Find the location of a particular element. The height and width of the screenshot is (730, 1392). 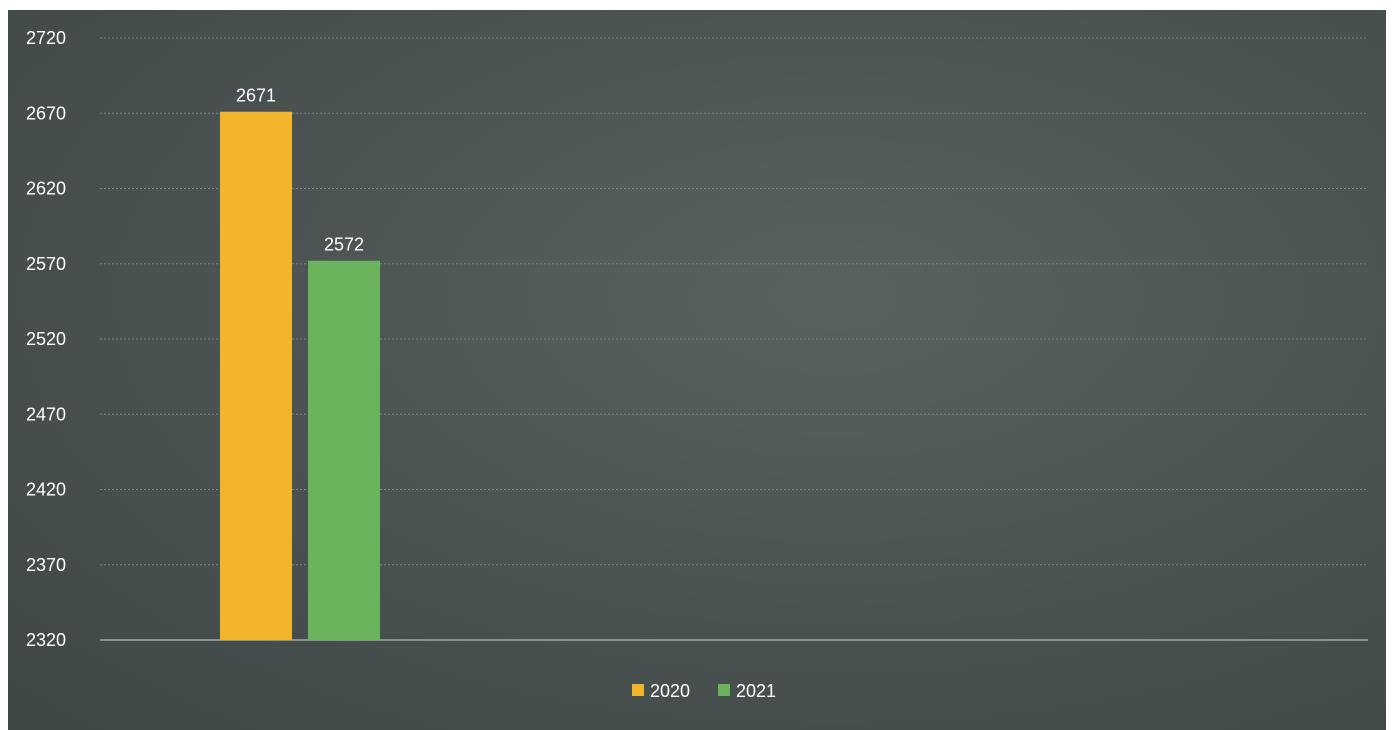

y-tick-label: 2620 is located at coordinates (46, 189).